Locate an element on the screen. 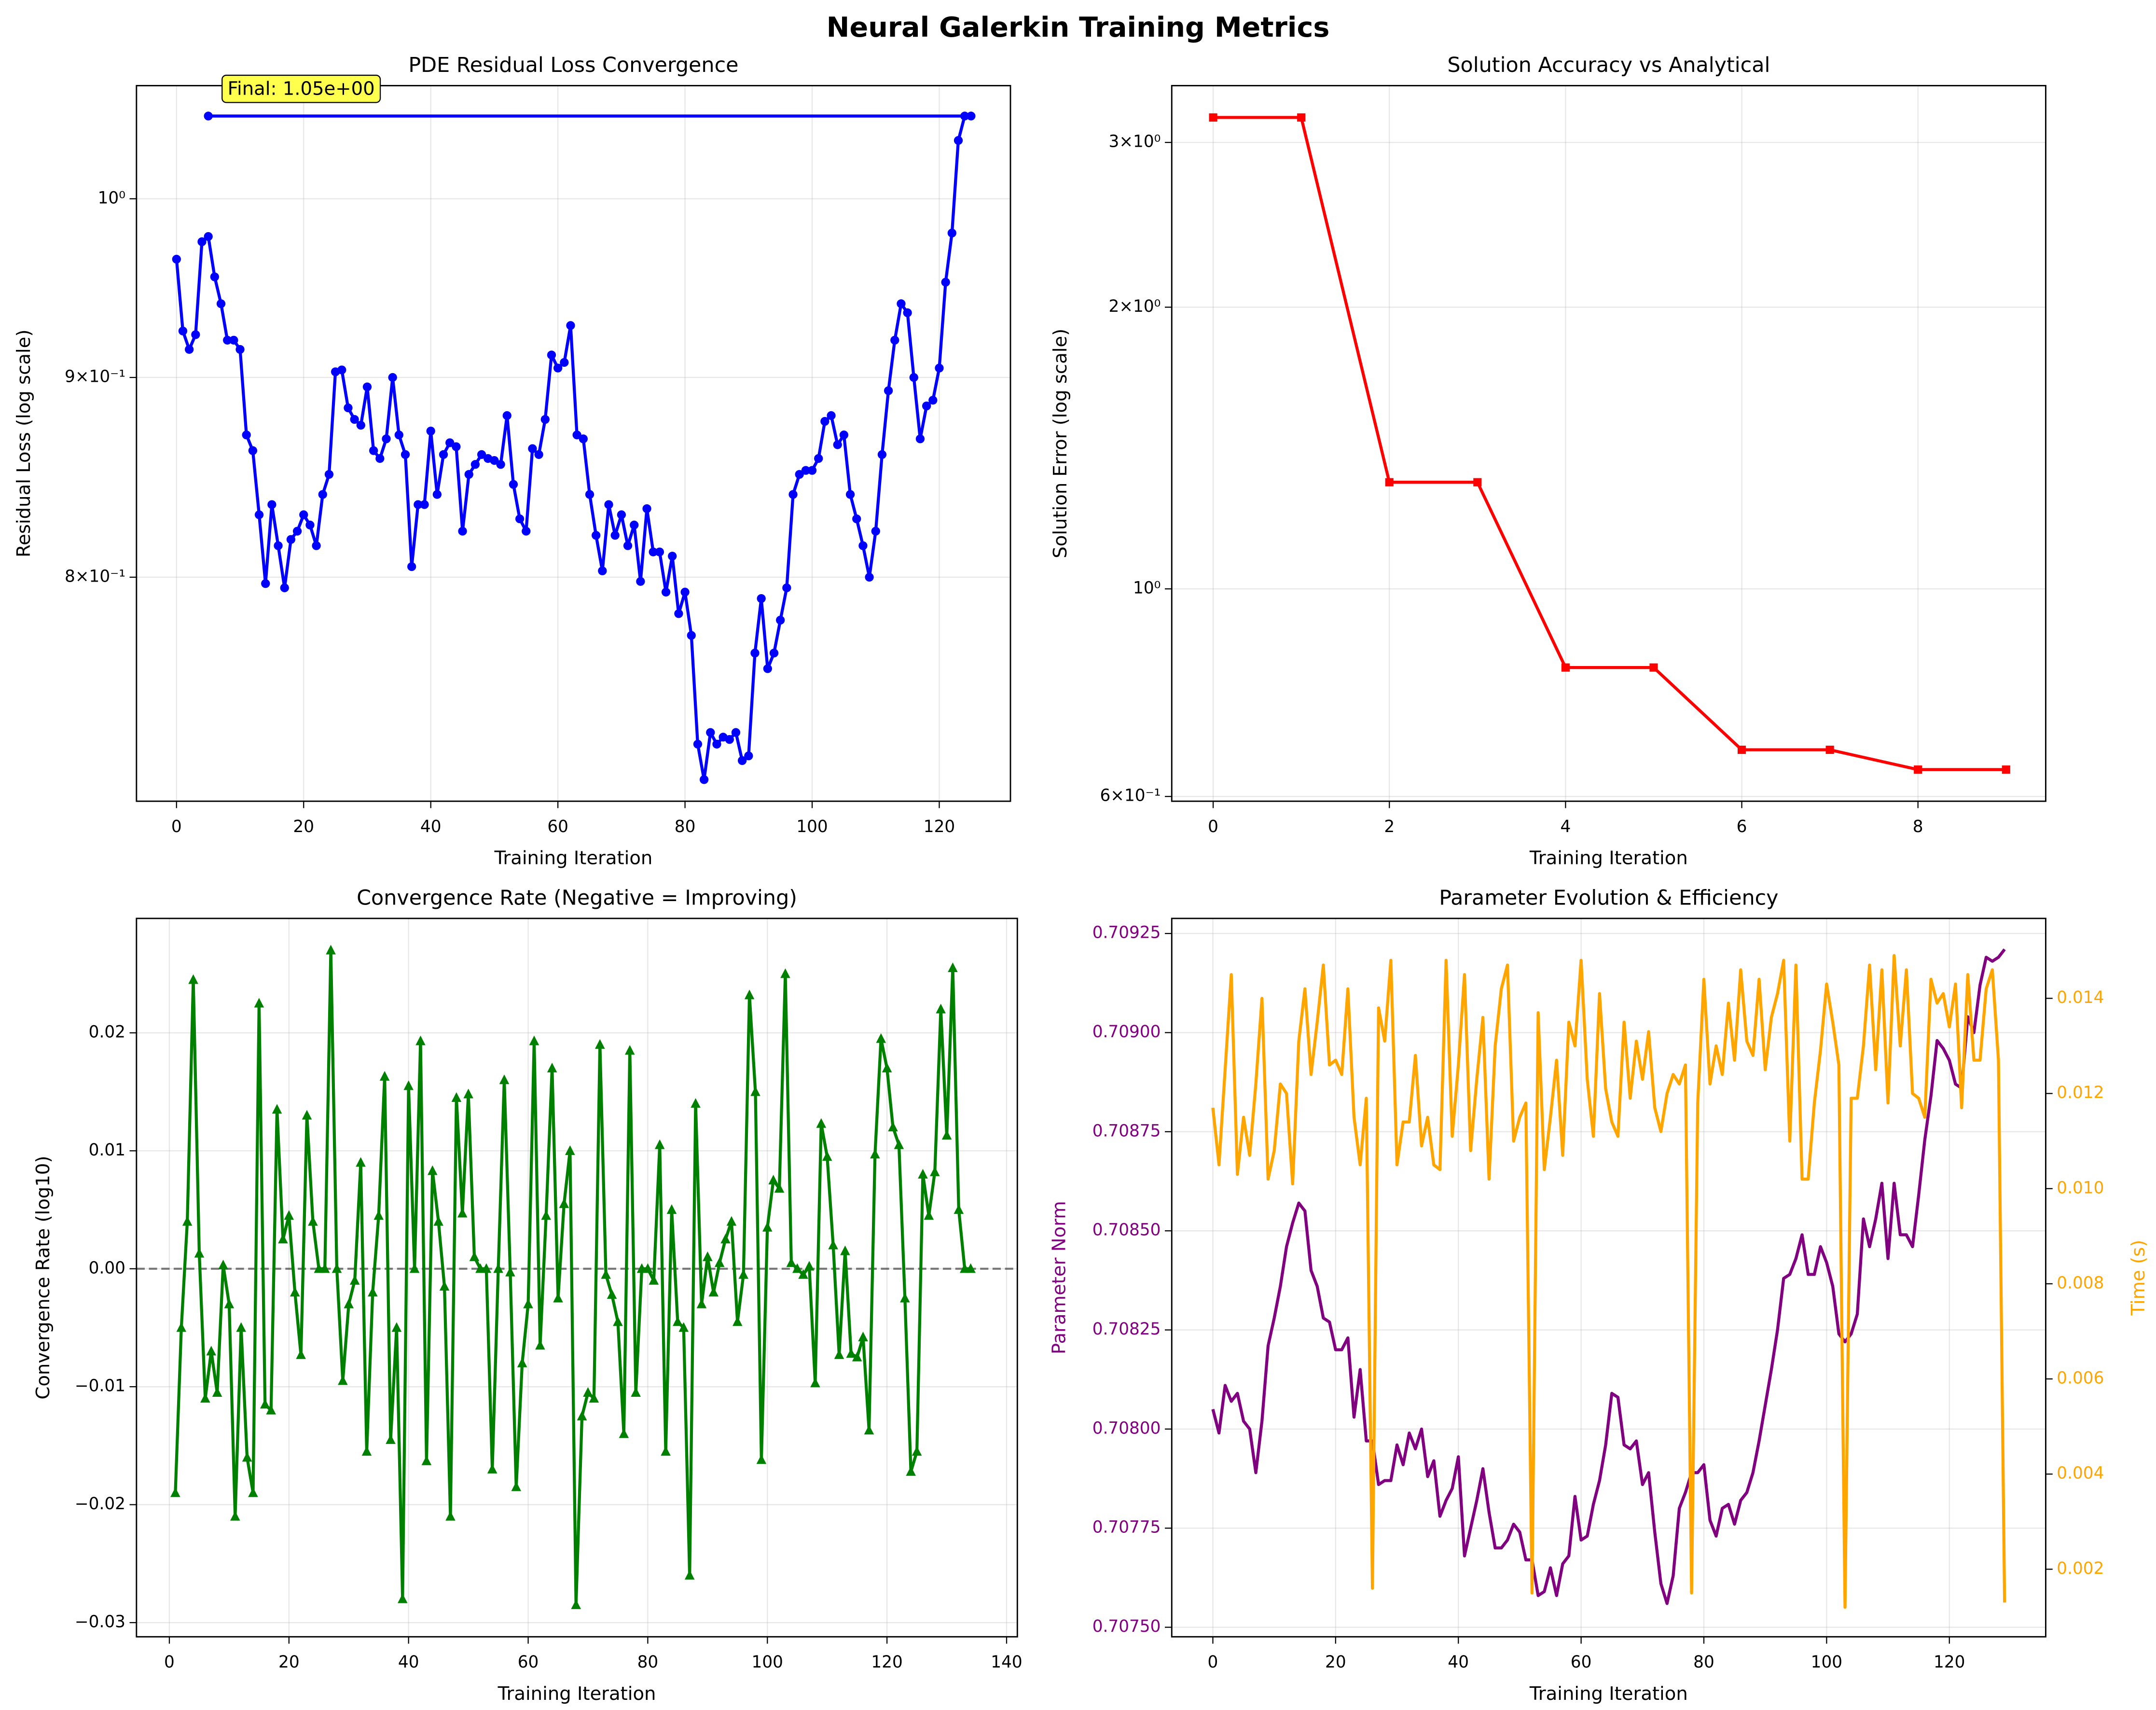  y-tick-label: 10⁰ is located at coordinates (111, 198).